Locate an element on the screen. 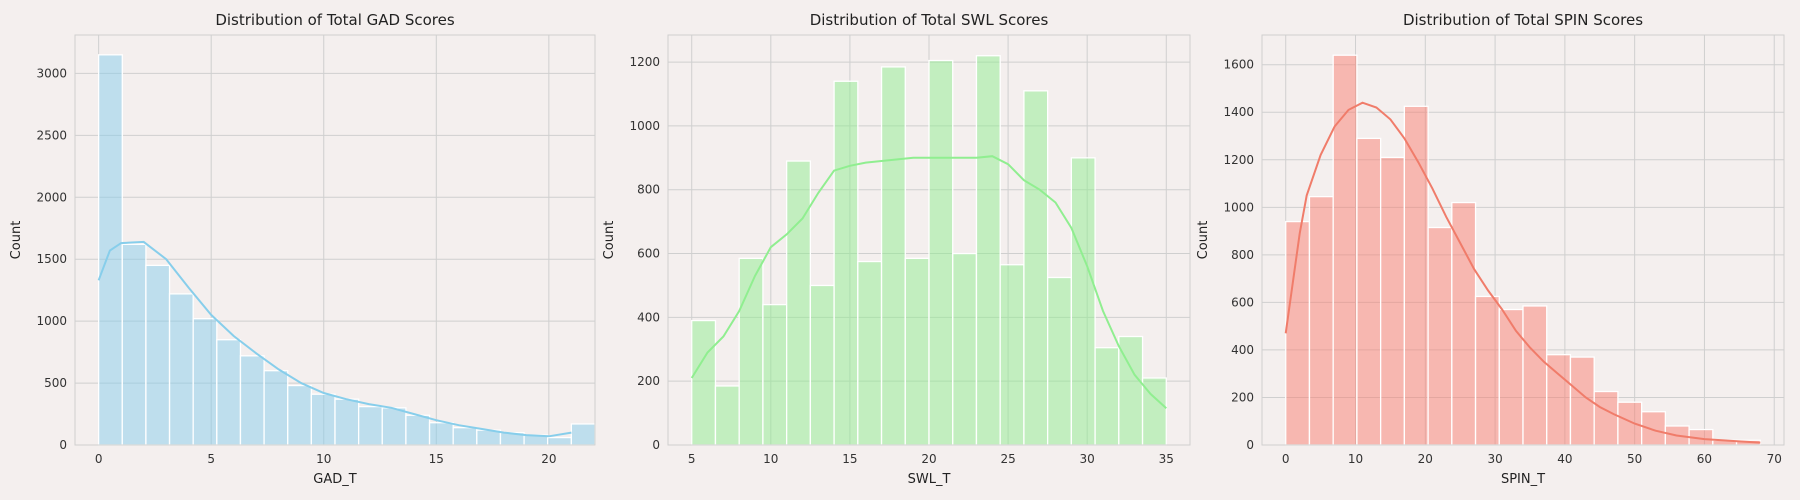 The height and width of the screenshot is (500, 1800). x-tick-label: 60 is located at coordinates (1704, 459).